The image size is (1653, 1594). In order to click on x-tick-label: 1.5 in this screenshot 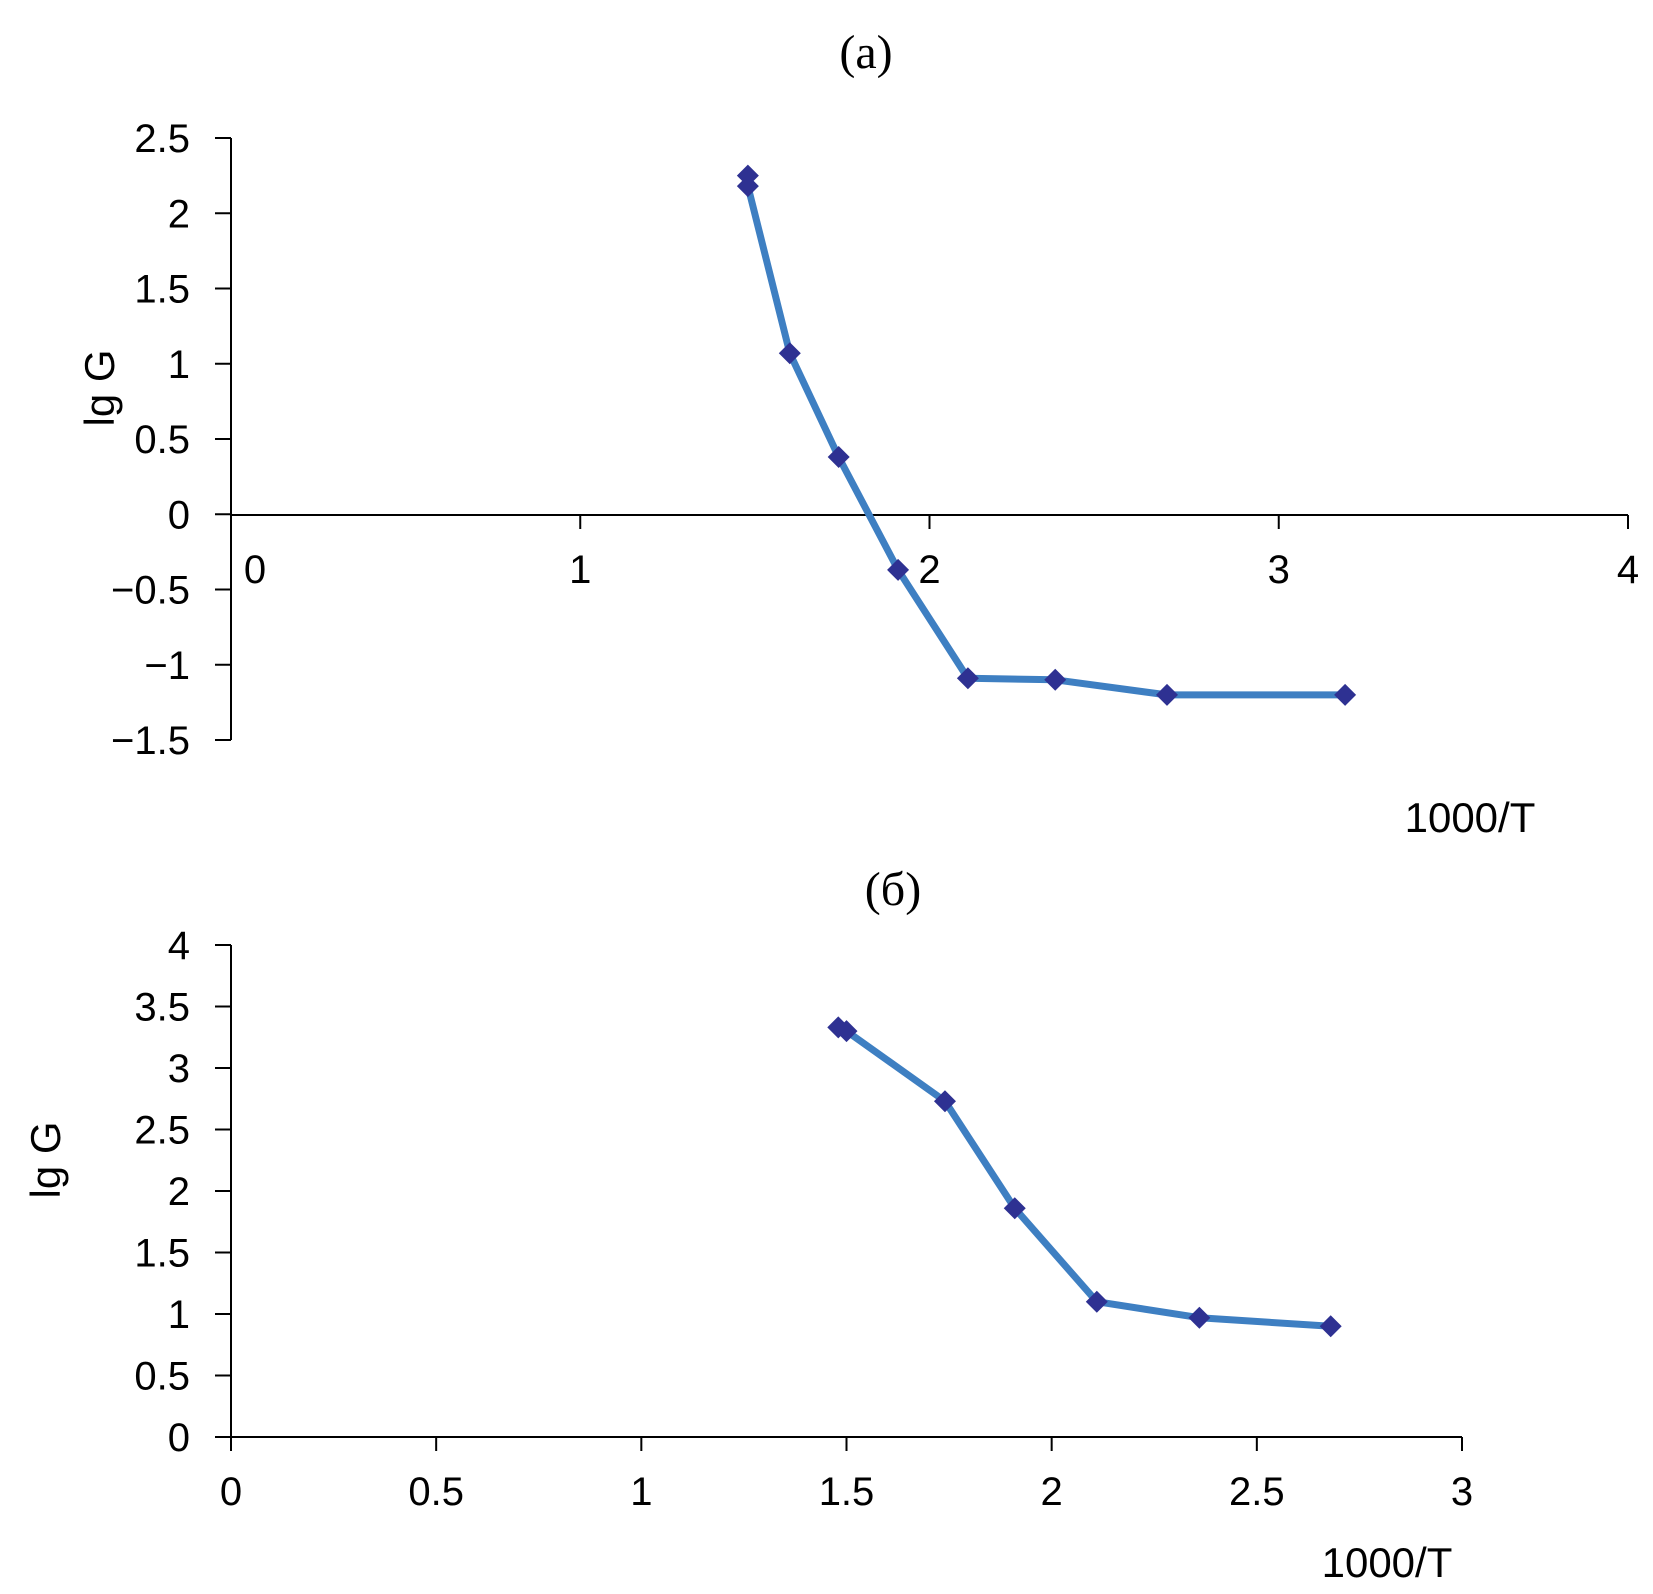, I will do `click(847, 1492)`.